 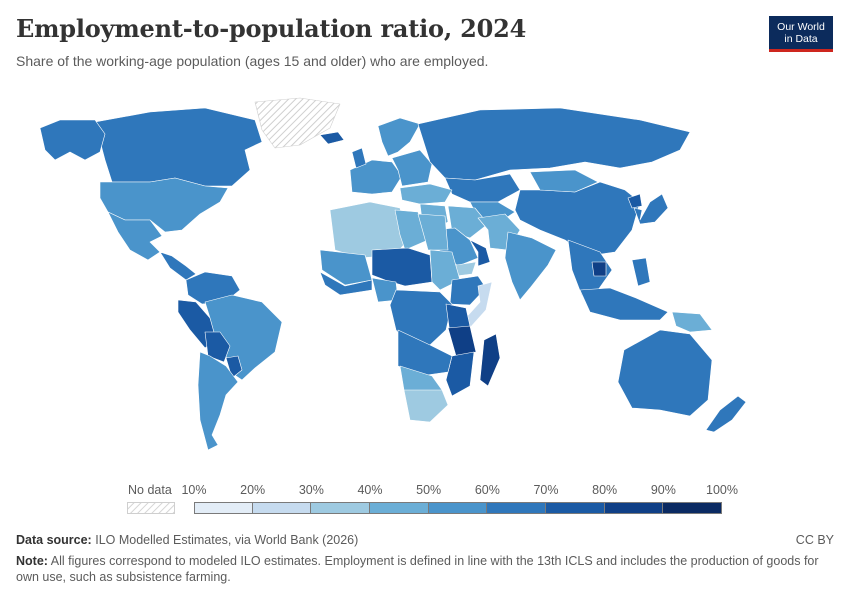 What do you see at coordinates (425, 353) in the screenshot?
I see `country-angola-zambia` at bounding box center [425, 353].